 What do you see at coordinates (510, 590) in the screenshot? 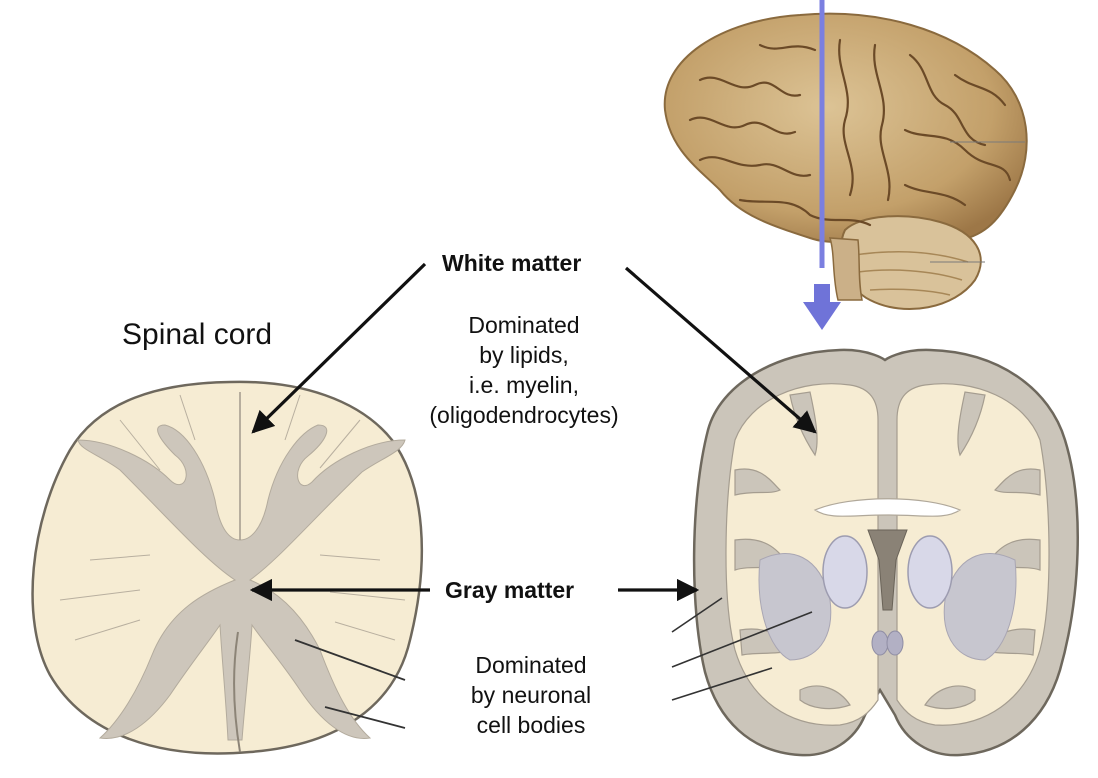
I see `gray-matter-label: Gray matter` at bounding box center [510, 590].